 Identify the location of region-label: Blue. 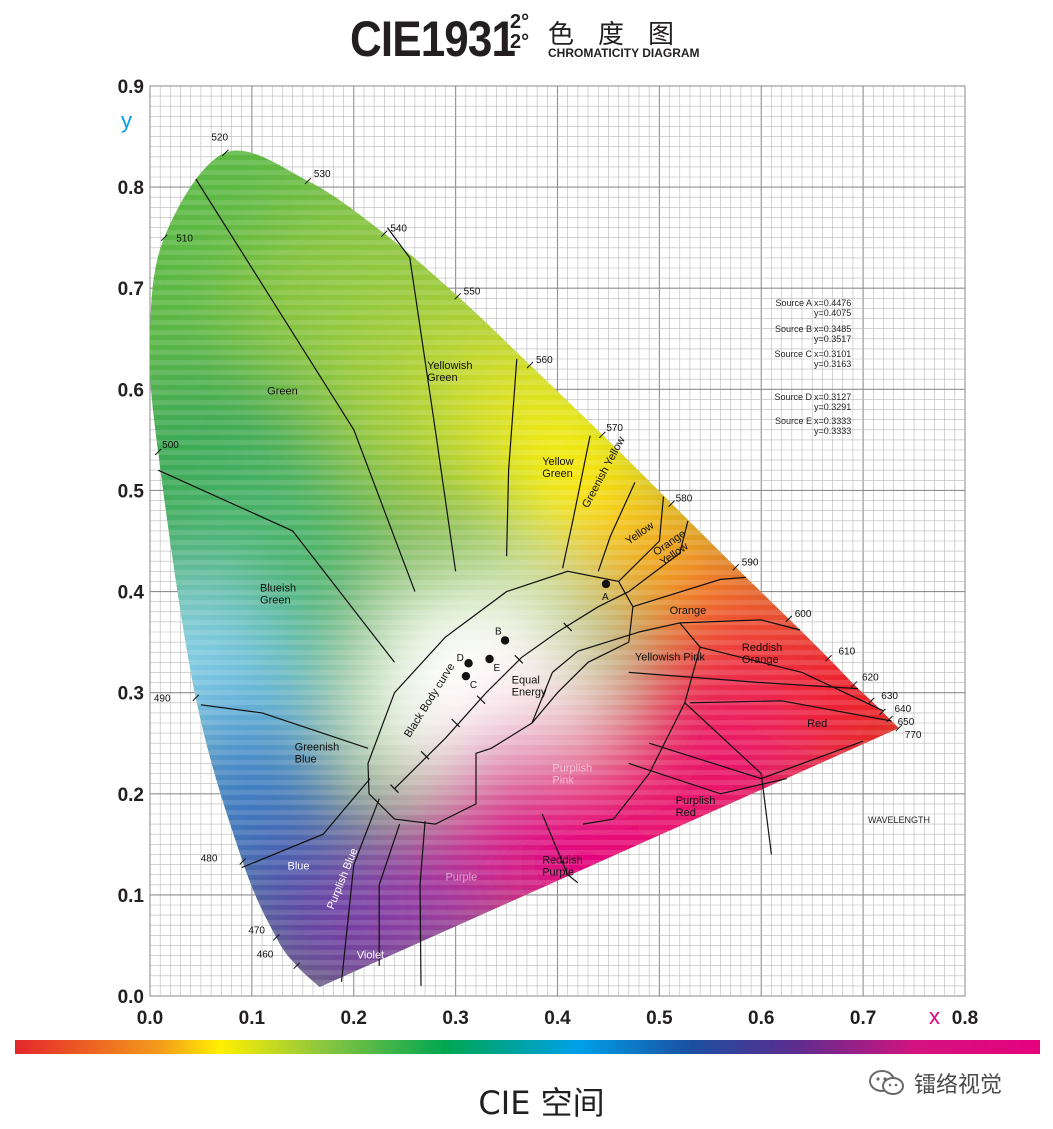
(299, 867).